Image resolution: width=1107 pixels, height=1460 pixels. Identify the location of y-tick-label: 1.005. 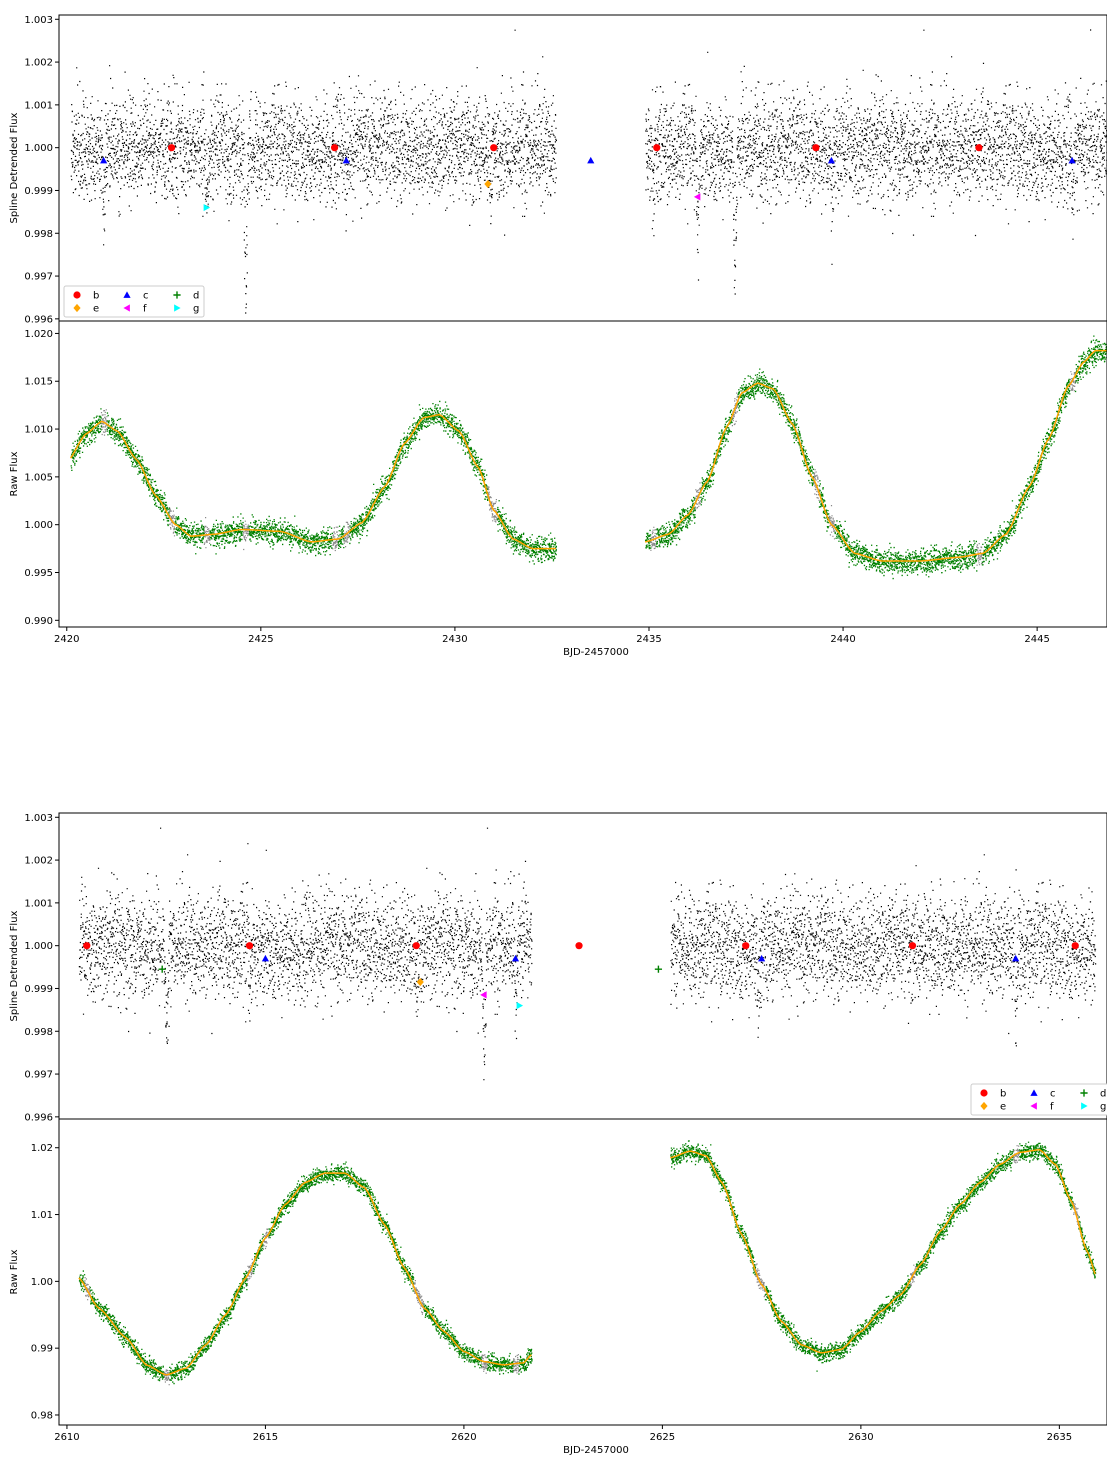
(38, 477).